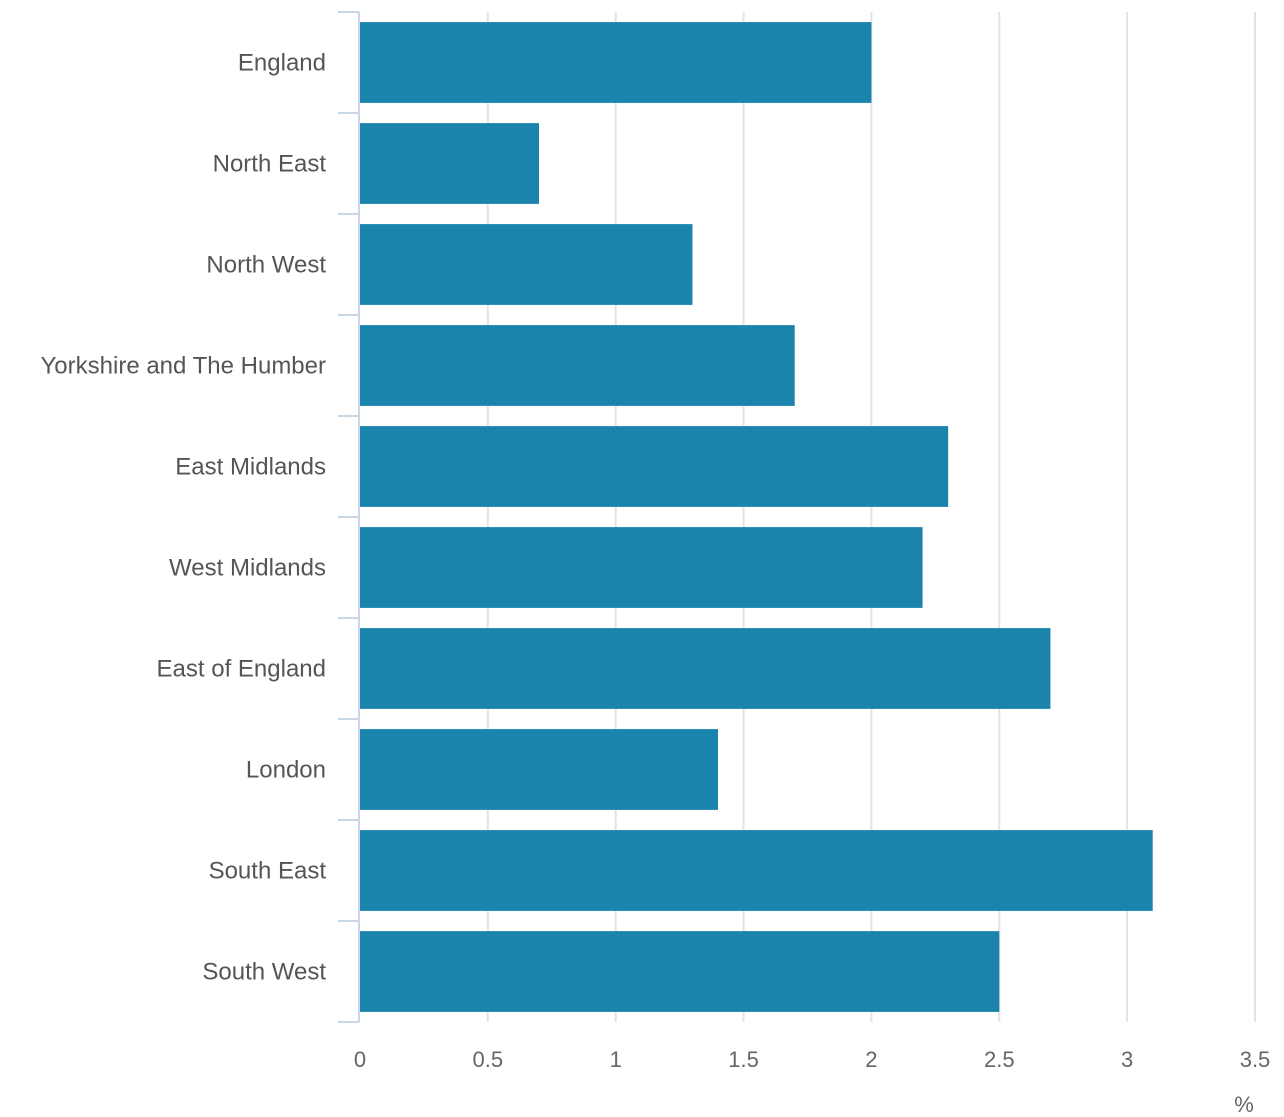 The image size is (1284, 1117). I want to click on category-label: Yorkshire and The Humber, so click(184, 366).